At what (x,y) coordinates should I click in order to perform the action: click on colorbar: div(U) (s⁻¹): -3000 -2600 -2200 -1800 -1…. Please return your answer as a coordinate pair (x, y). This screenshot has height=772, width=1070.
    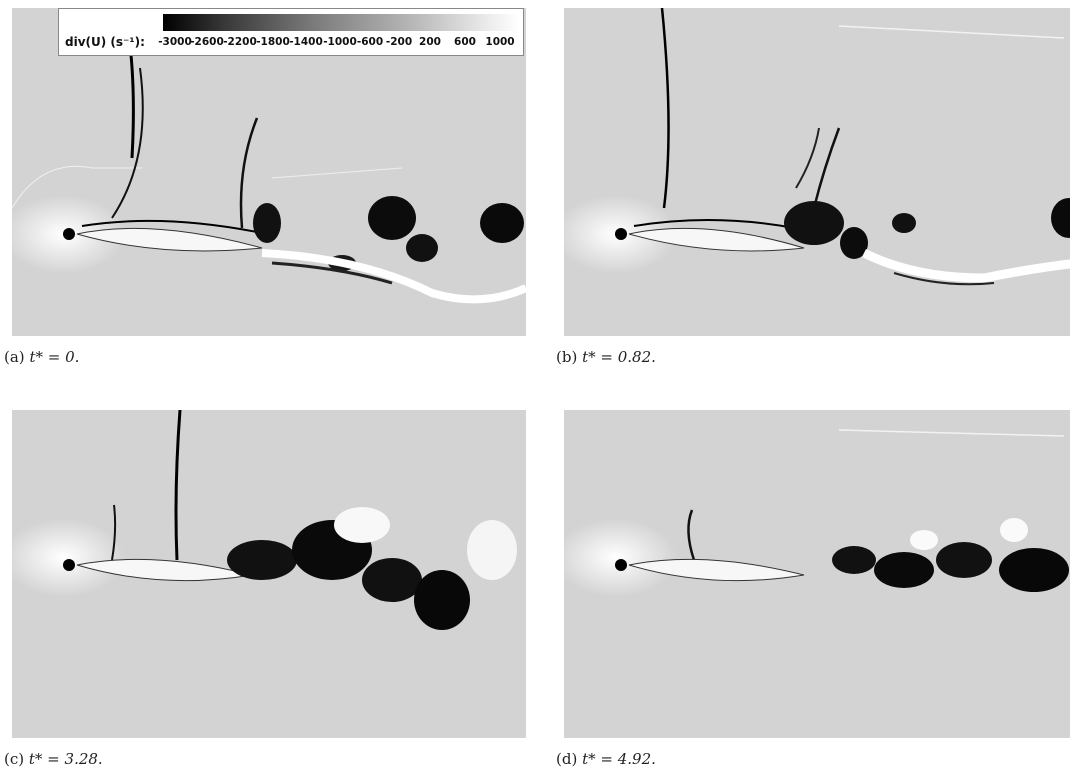
    Looking at the image, I should click on (291, 32).